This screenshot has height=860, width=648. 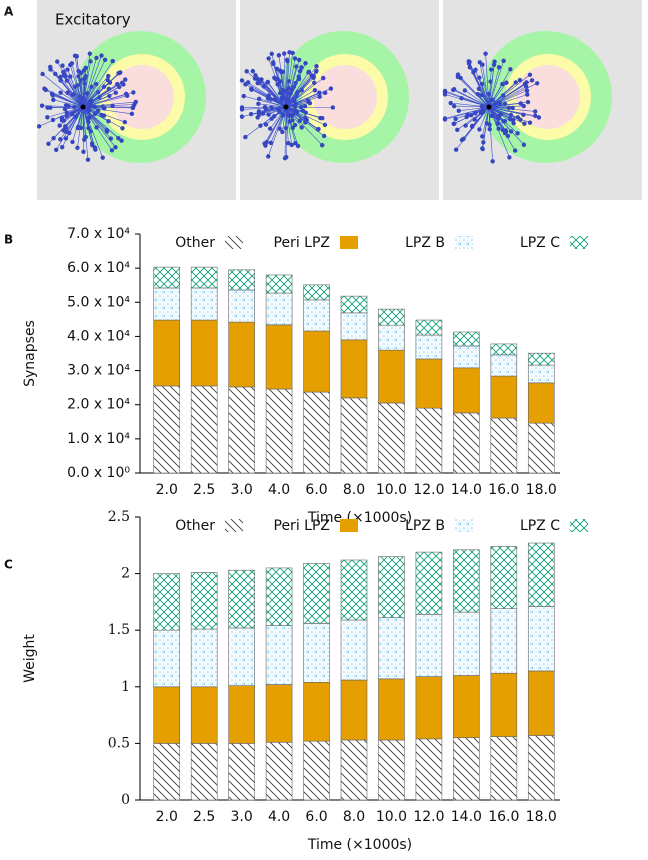 I want to click on legend-swatch, so click(x=234, y=242).